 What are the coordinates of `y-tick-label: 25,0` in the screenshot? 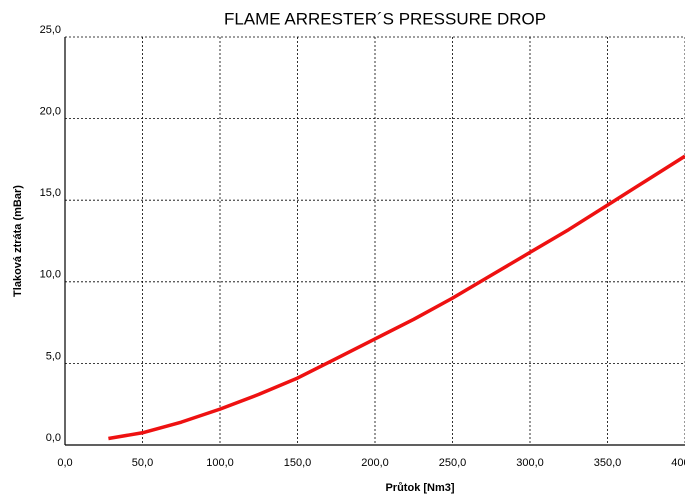 It's located at (50, 30).